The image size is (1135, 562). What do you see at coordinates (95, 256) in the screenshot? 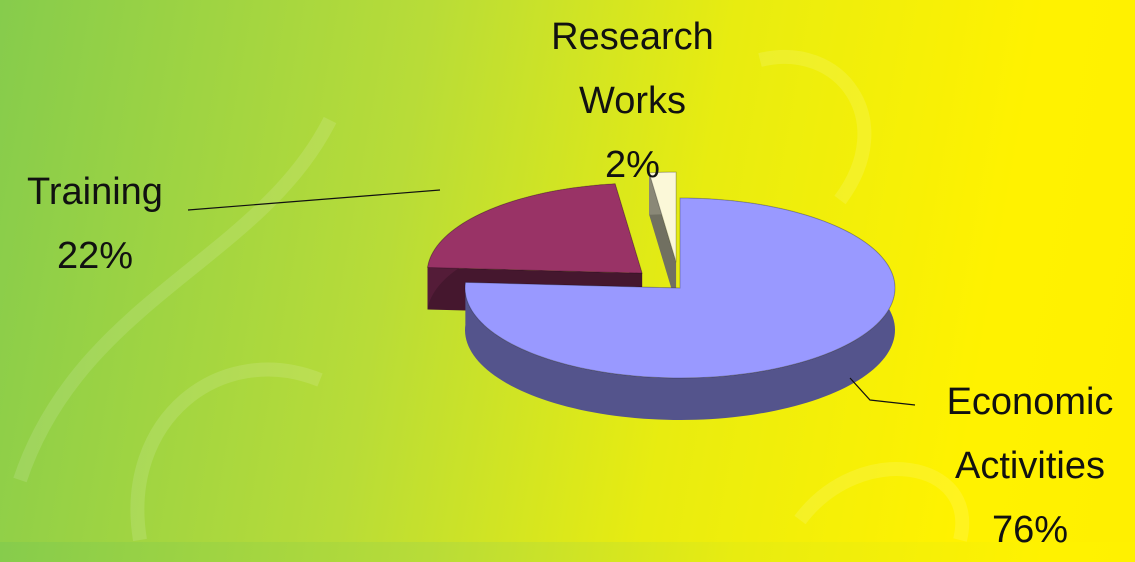
I see `value-label: 22%` at bounding box center [95, 256].